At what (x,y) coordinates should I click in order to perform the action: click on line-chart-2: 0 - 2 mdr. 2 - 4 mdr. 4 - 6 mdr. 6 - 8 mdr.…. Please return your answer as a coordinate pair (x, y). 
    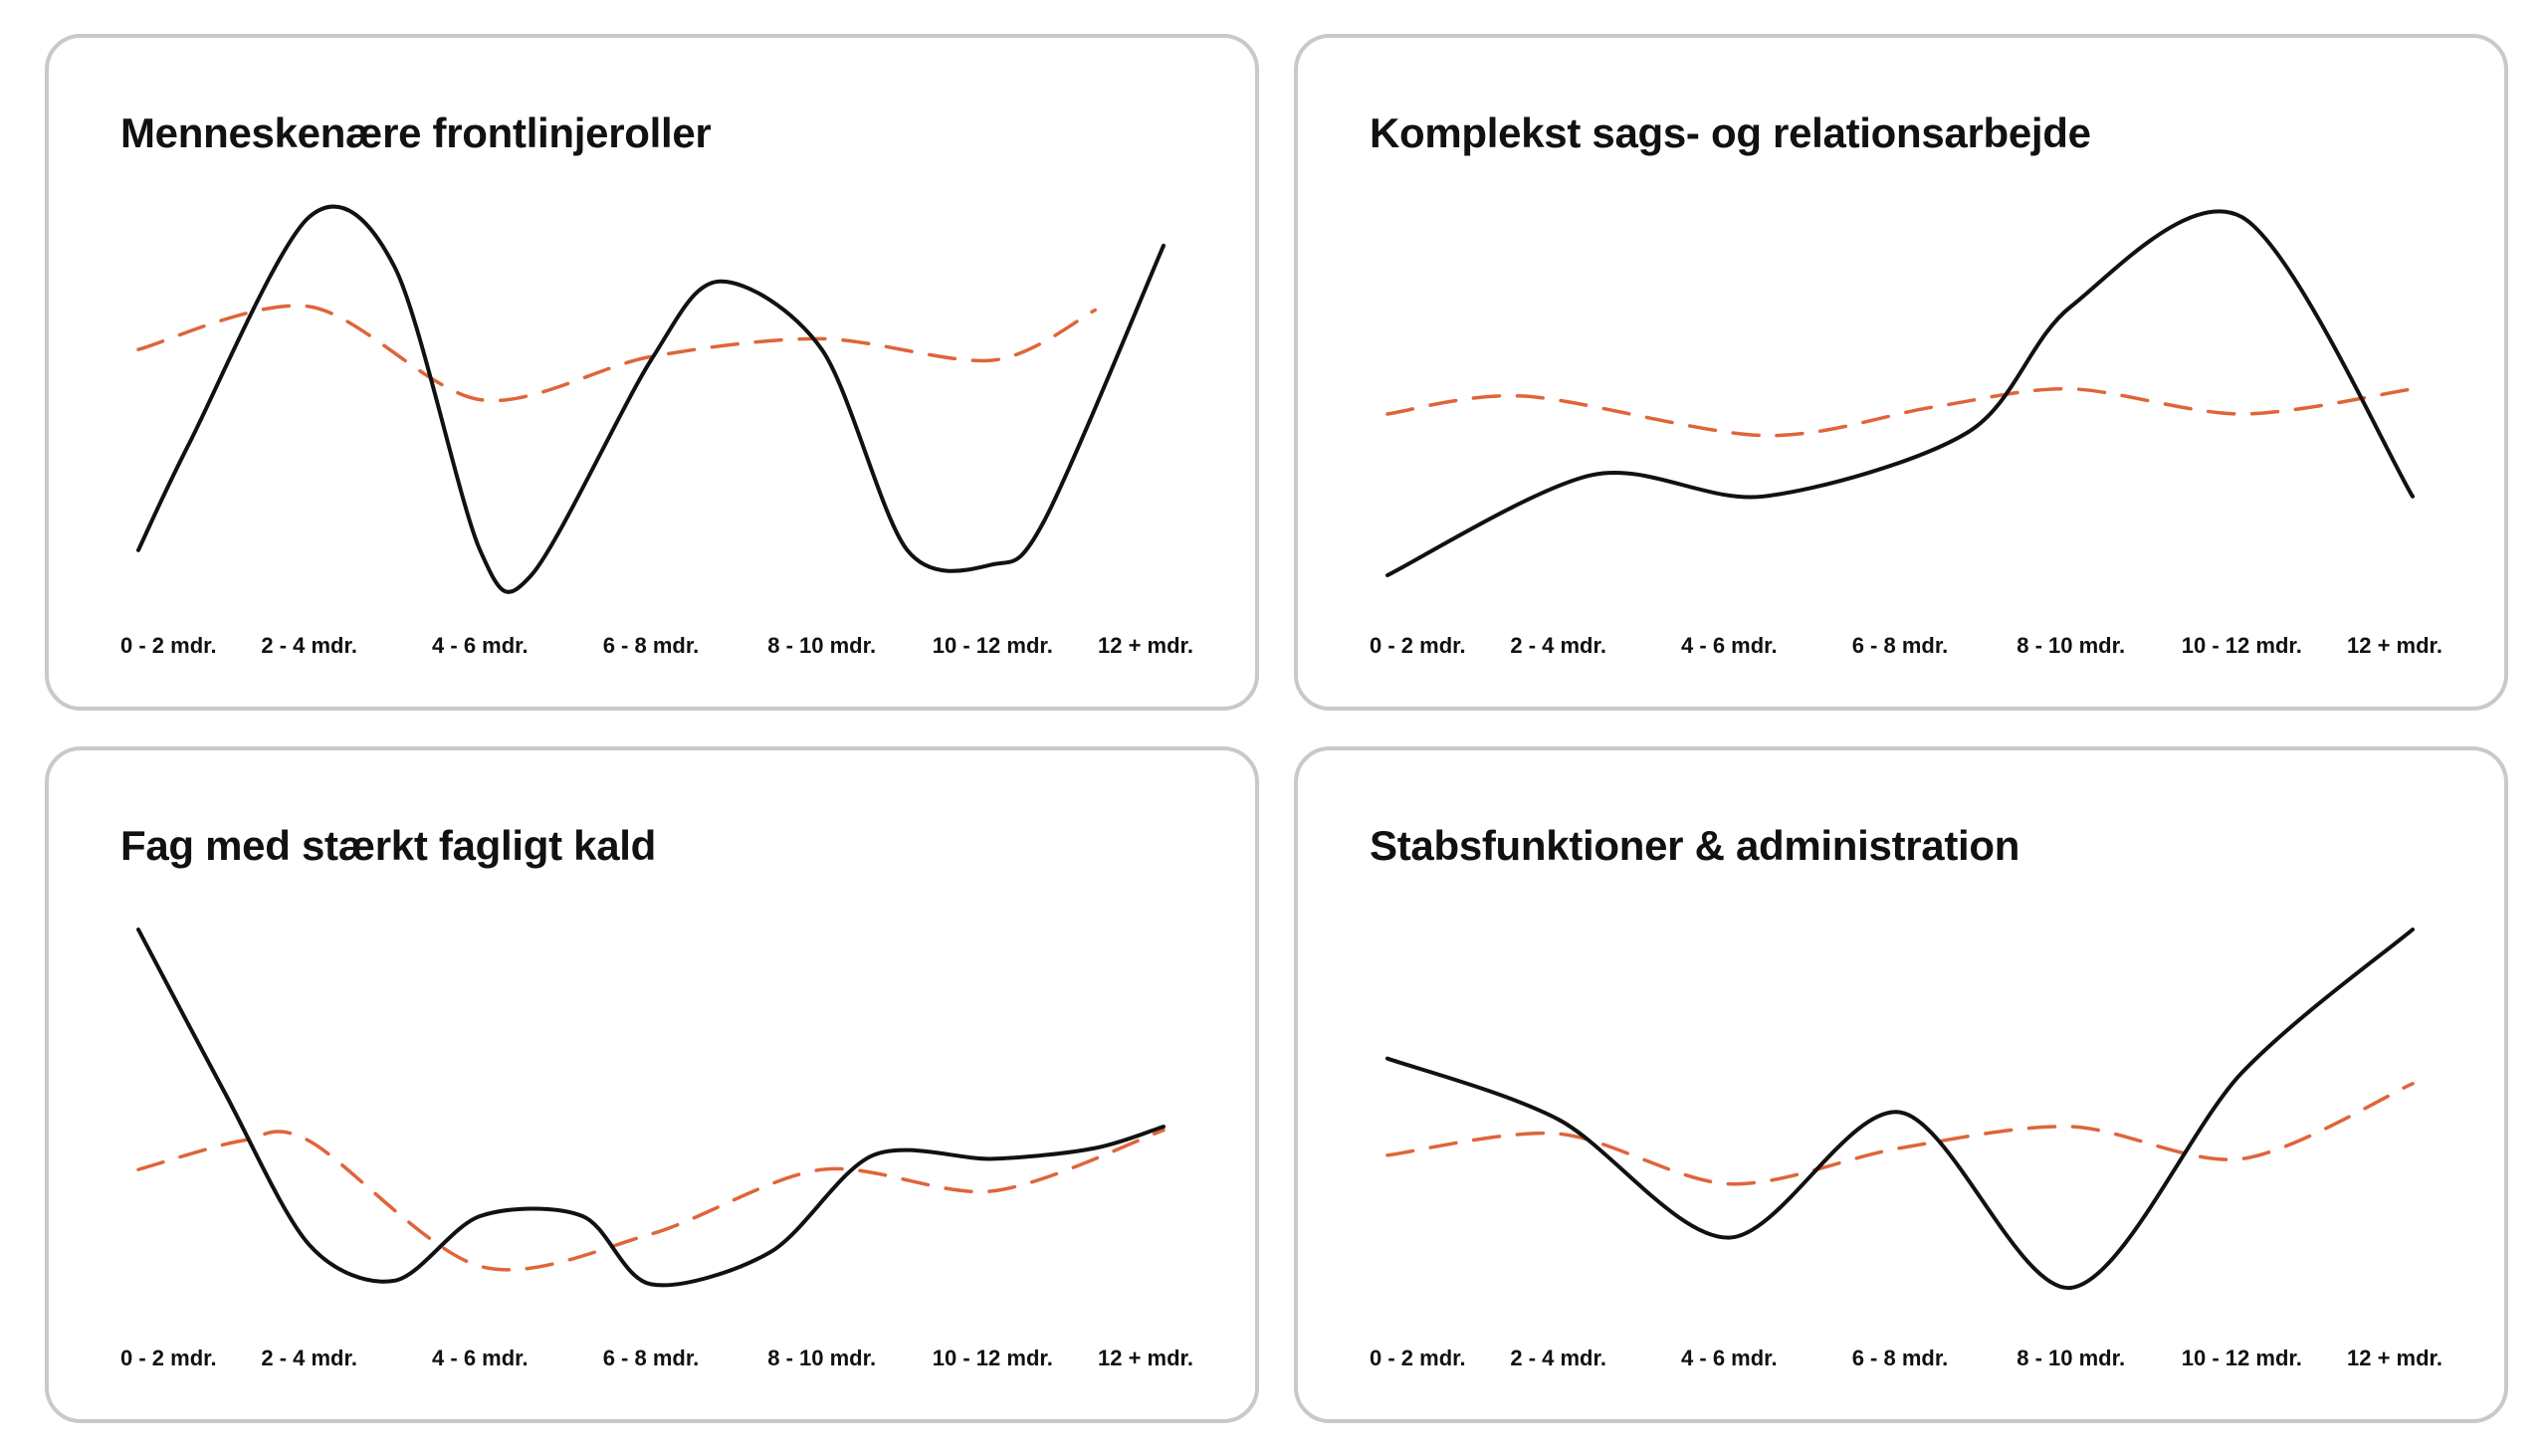
    Looking at the image, I should click on (656, 1149).